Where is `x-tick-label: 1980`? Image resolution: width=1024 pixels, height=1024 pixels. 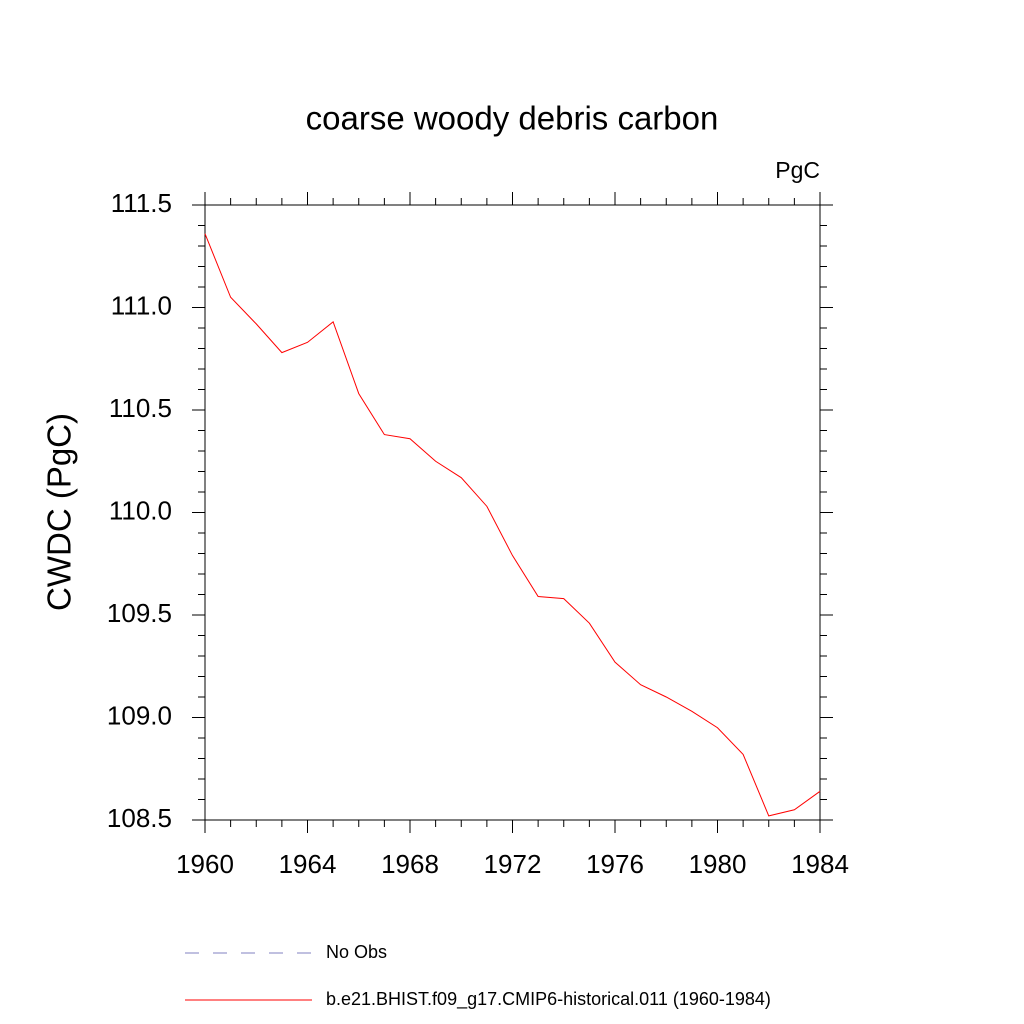 x-tick-label: 1980 is located at coordinates (718, 864).